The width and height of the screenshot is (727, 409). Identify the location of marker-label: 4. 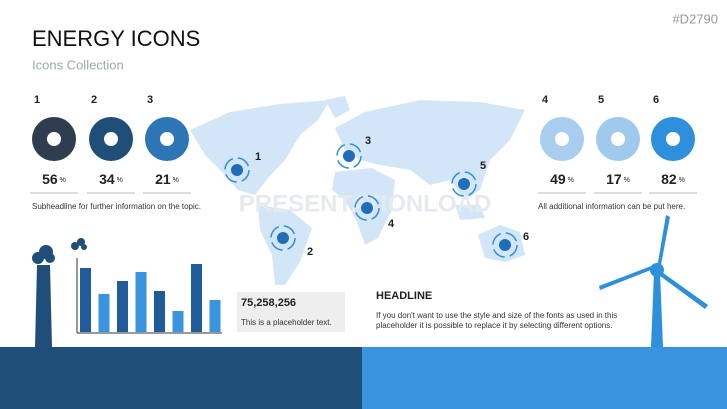
(391, 224).